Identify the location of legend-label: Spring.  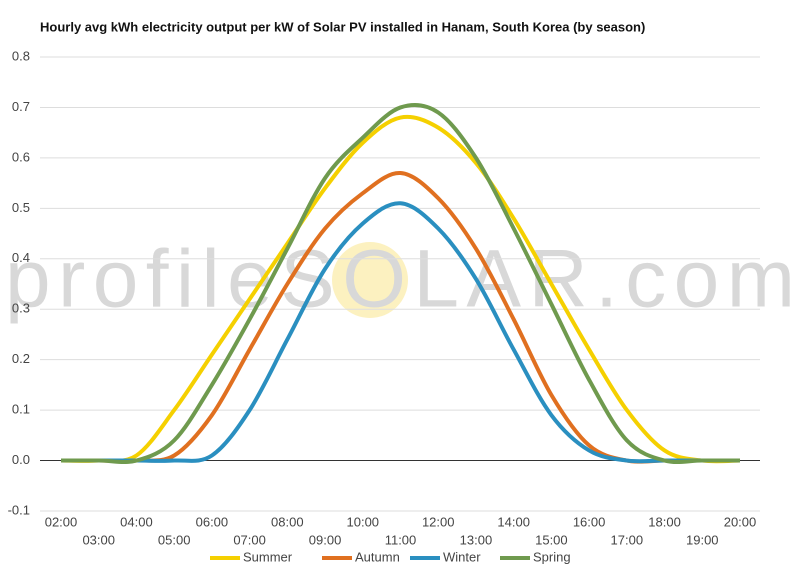
(552, 556).